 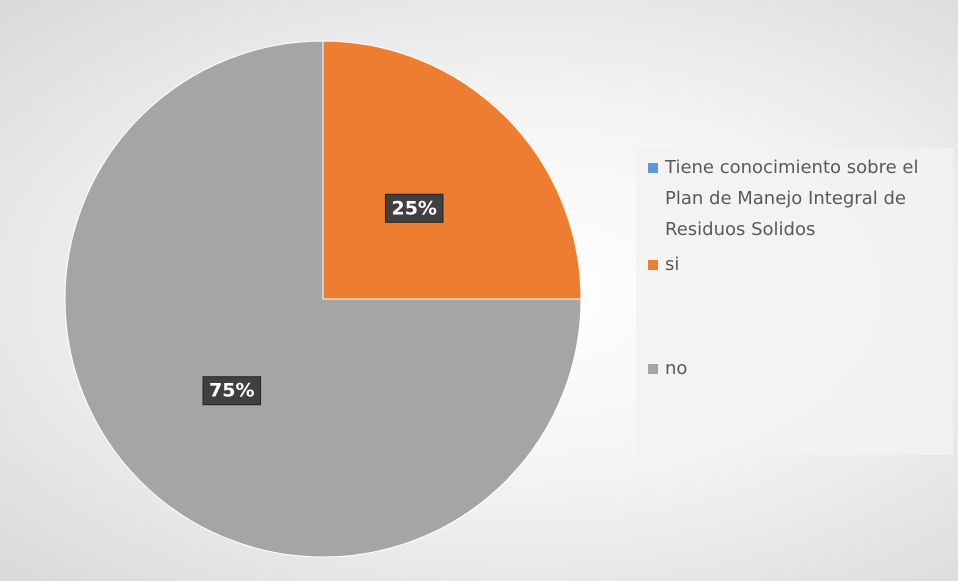 I want to click on legend-entry: no, so click(x=796, y=368).